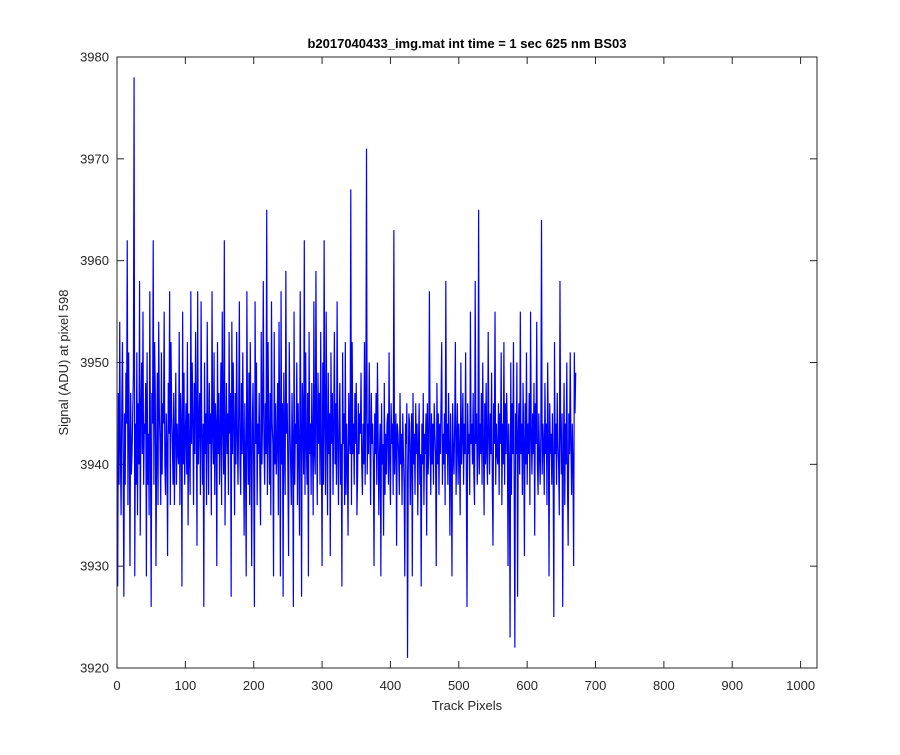 This screenshot has height=755, width=900. Describe the element at coordinates (467, 705) in the screenshot. I see `x-axis-label: Track Pixels` at that location.